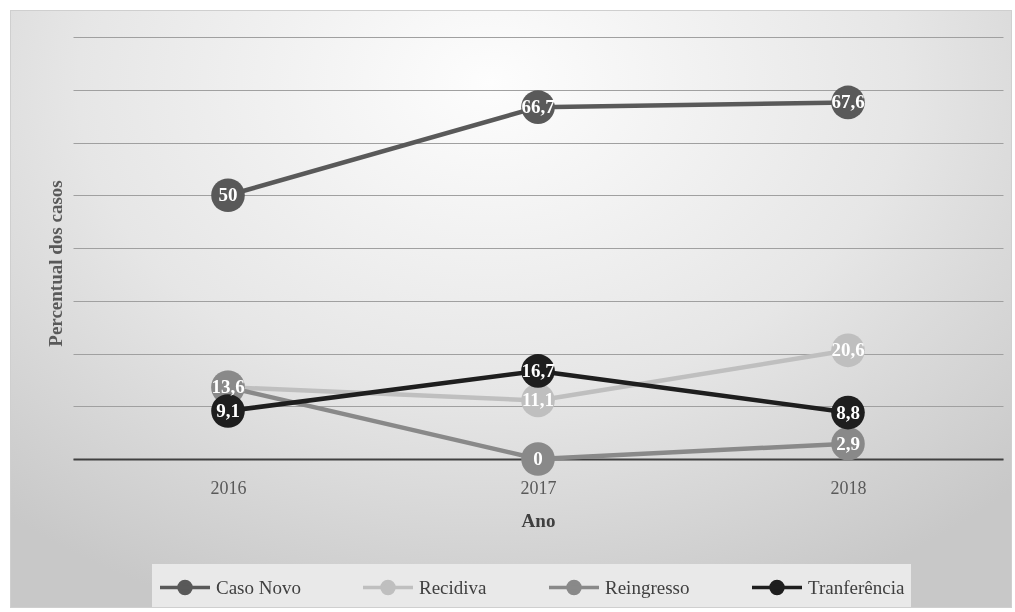 This screenshot has height=612, width=1015. I want to click on data-label: 20,6, so click(848, 350).